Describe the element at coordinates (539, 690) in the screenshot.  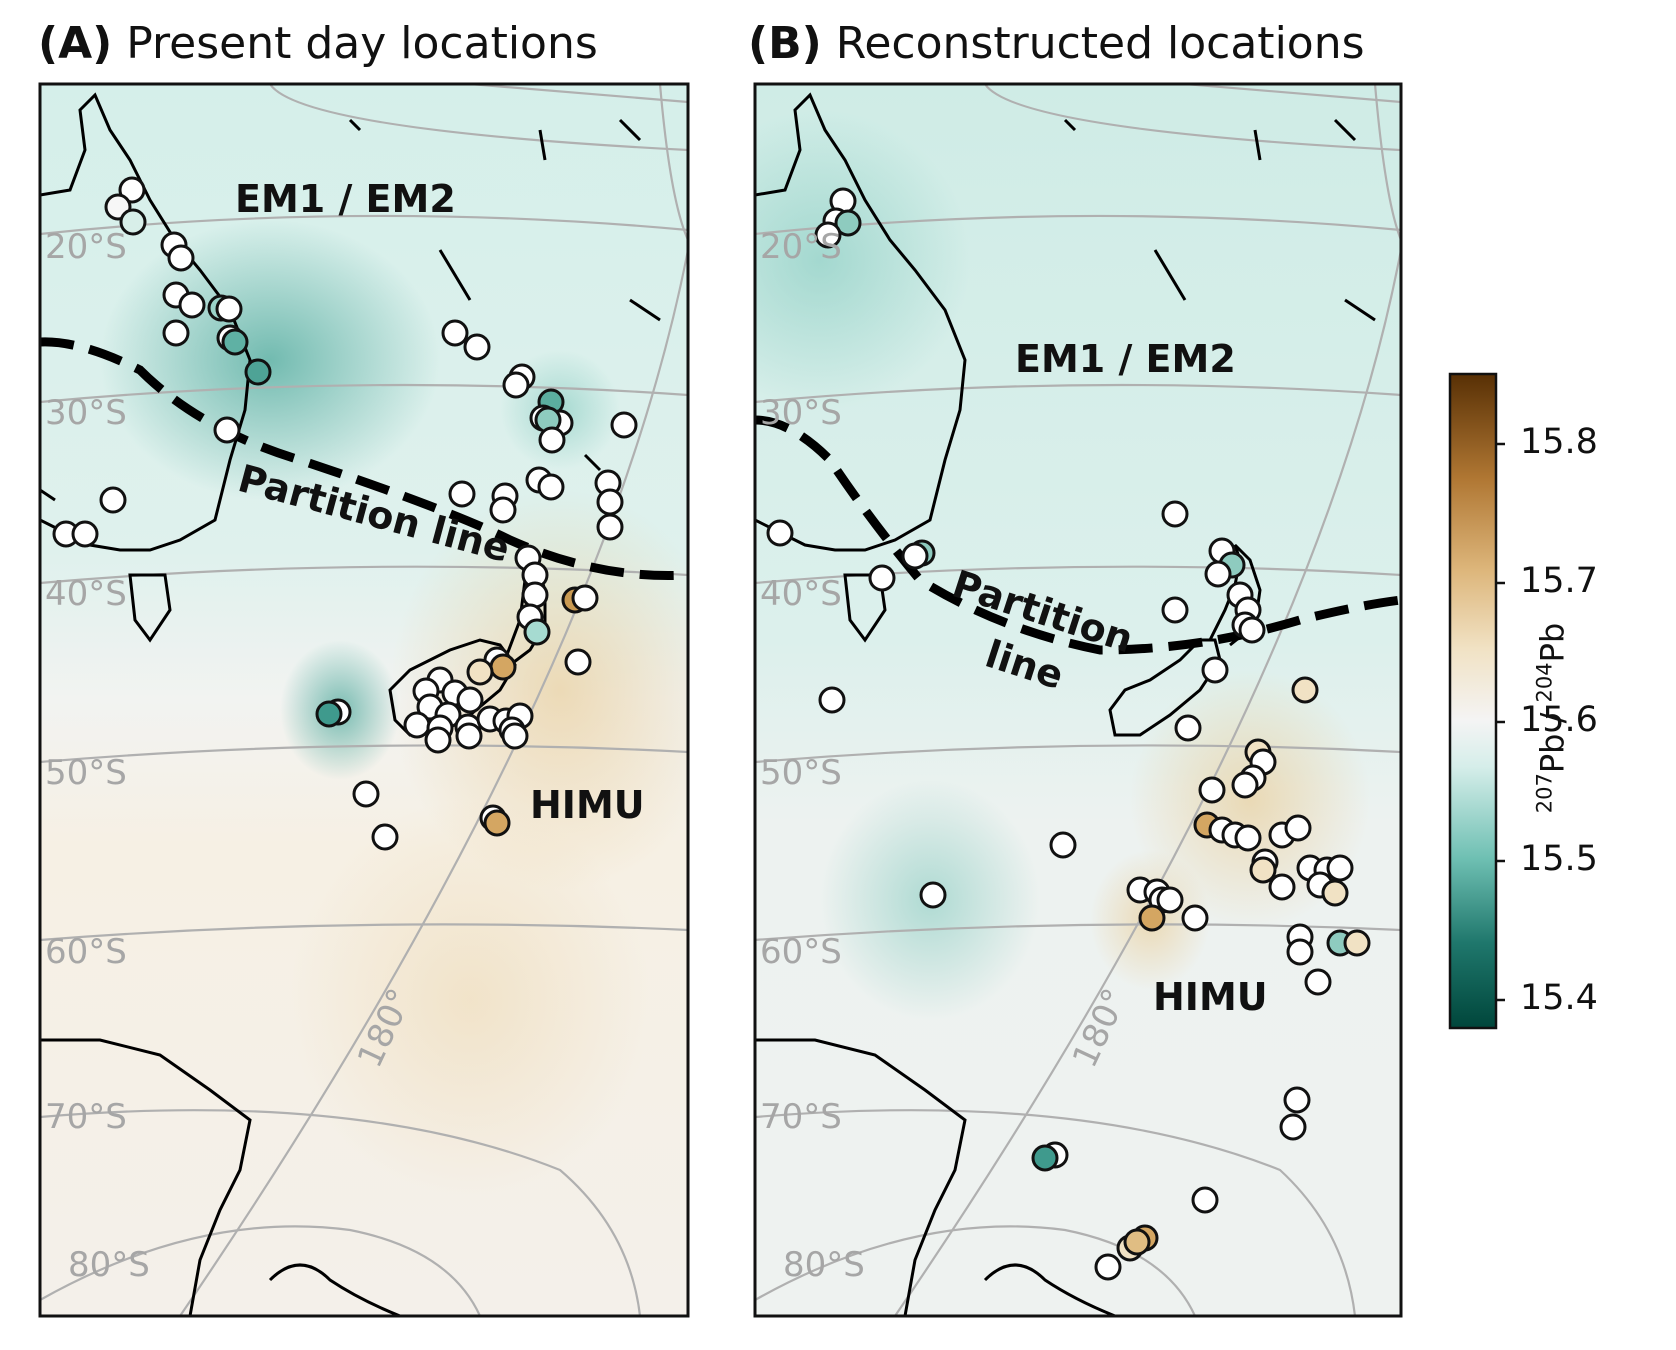
I see `panel-a-tan-anomaly` at that location.